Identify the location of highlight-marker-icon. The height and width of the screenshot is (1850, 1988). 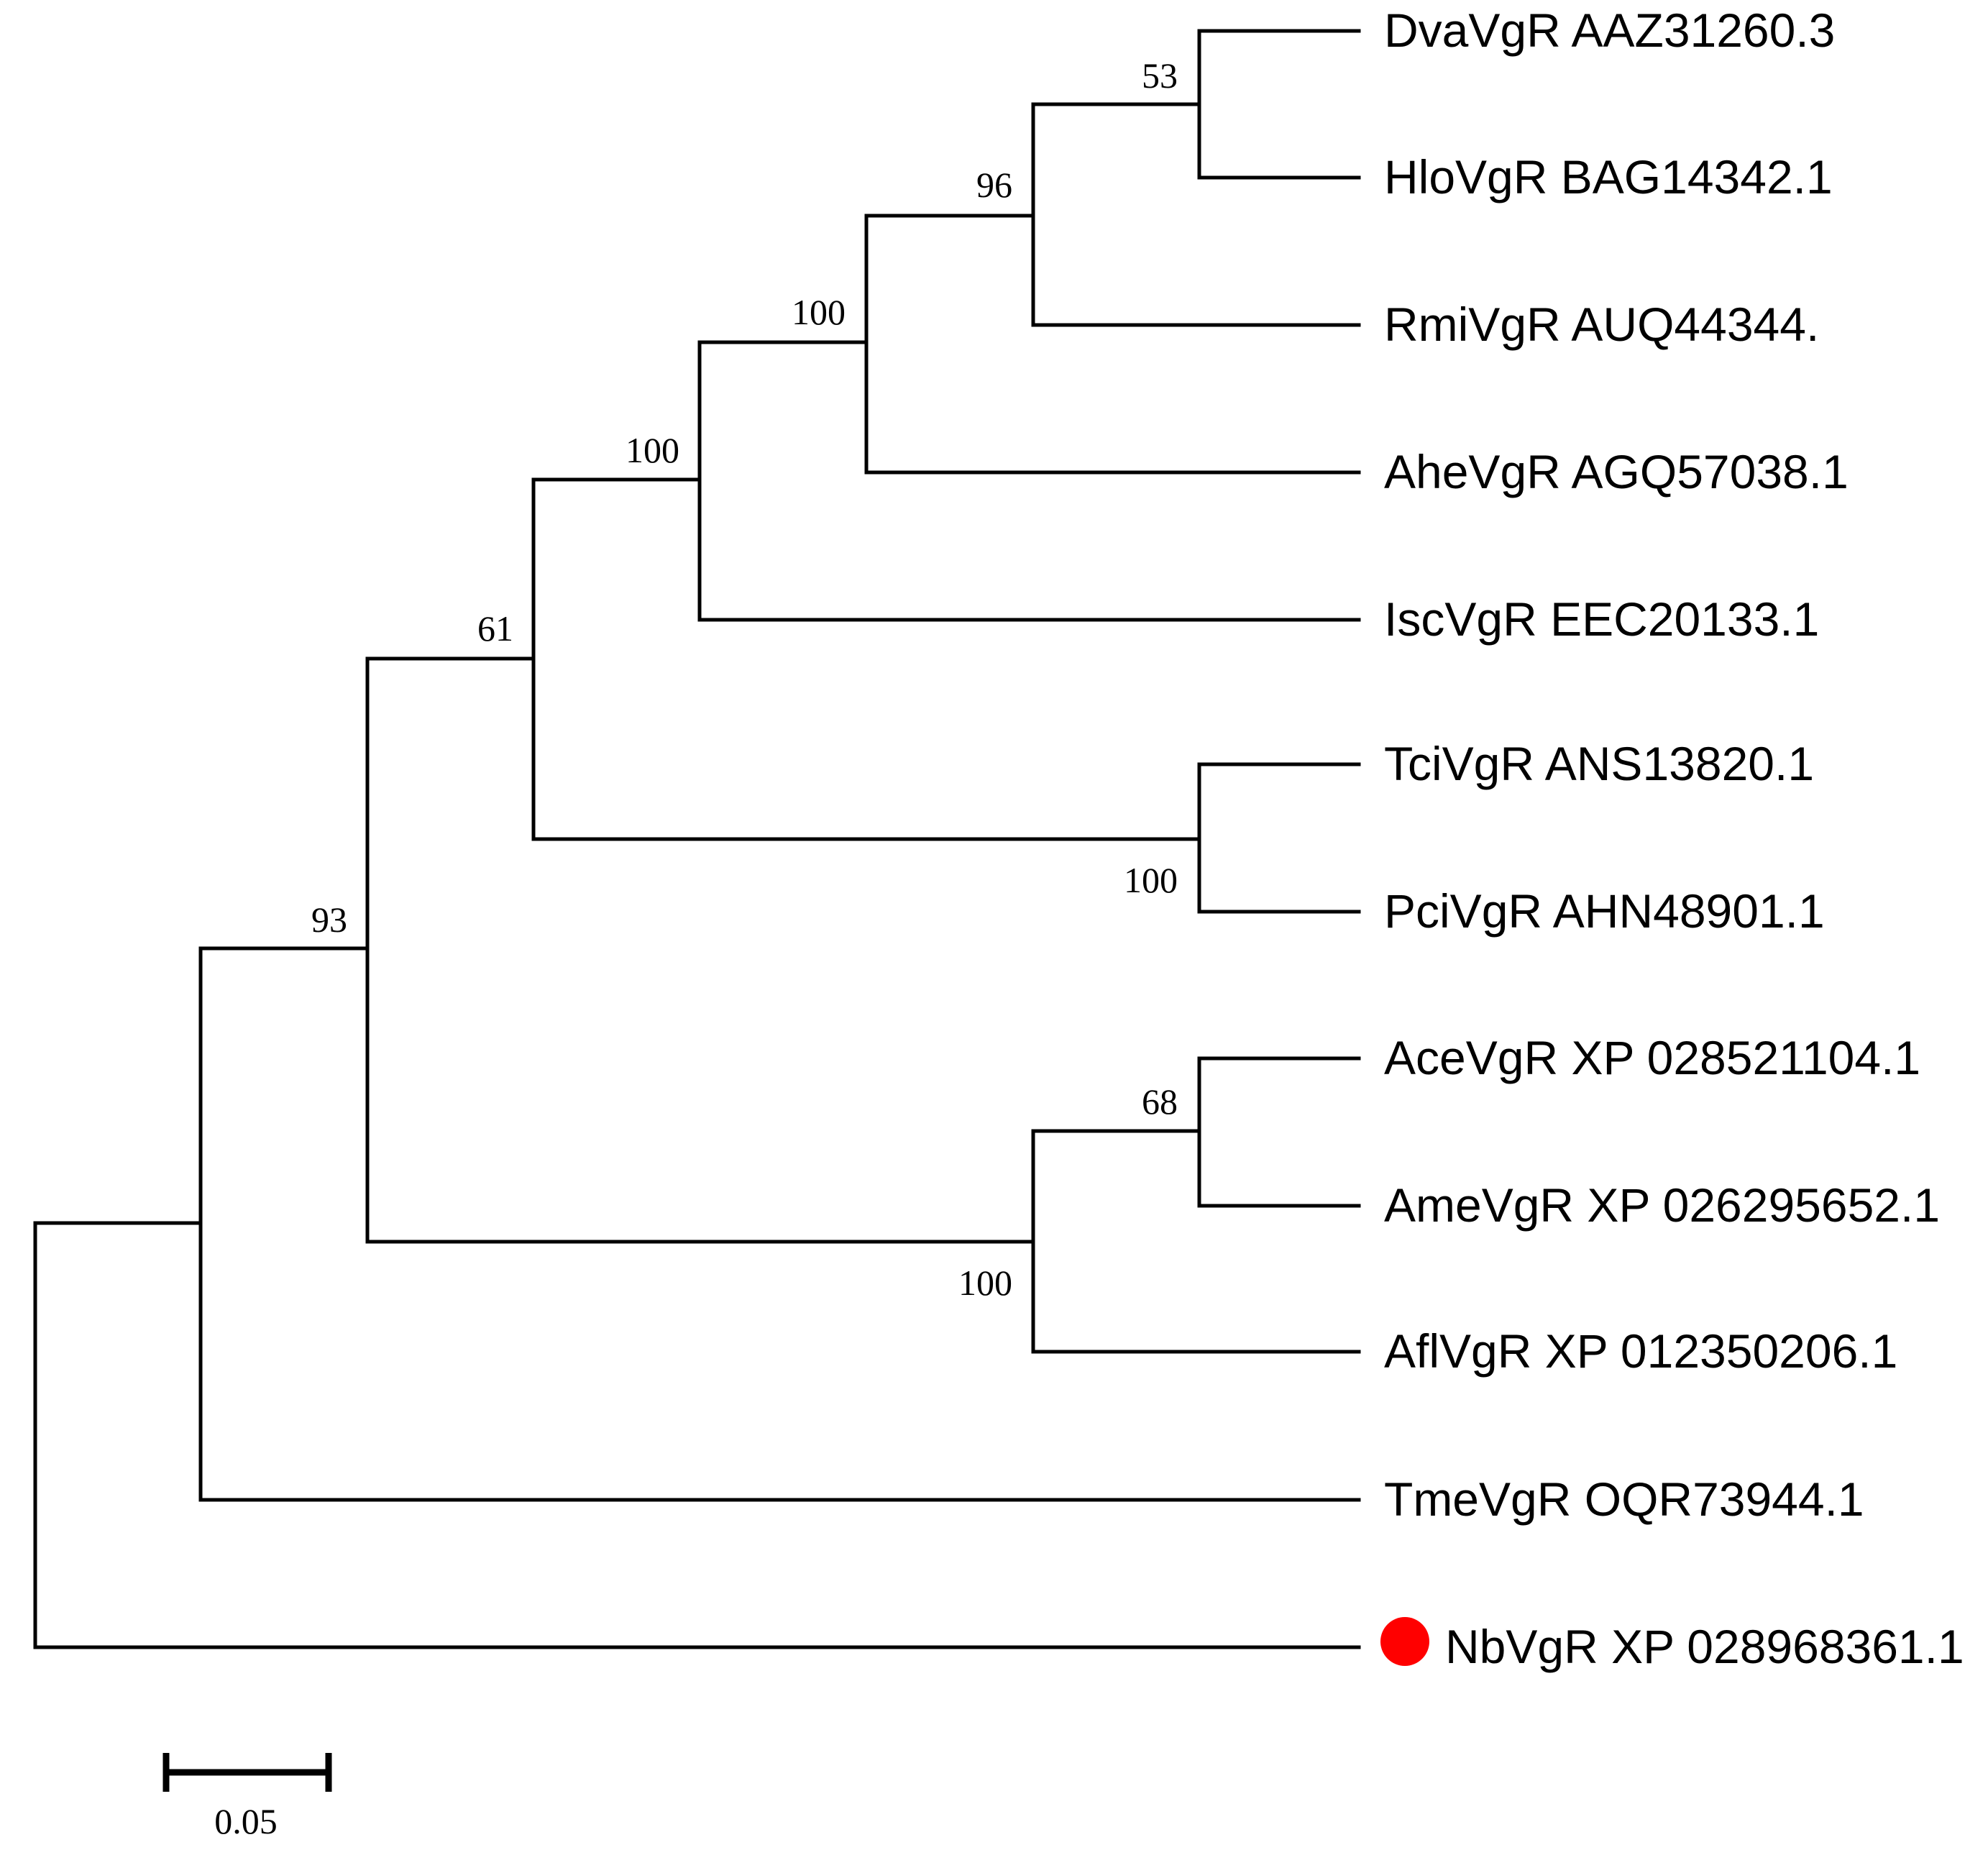
(1404, 1641).